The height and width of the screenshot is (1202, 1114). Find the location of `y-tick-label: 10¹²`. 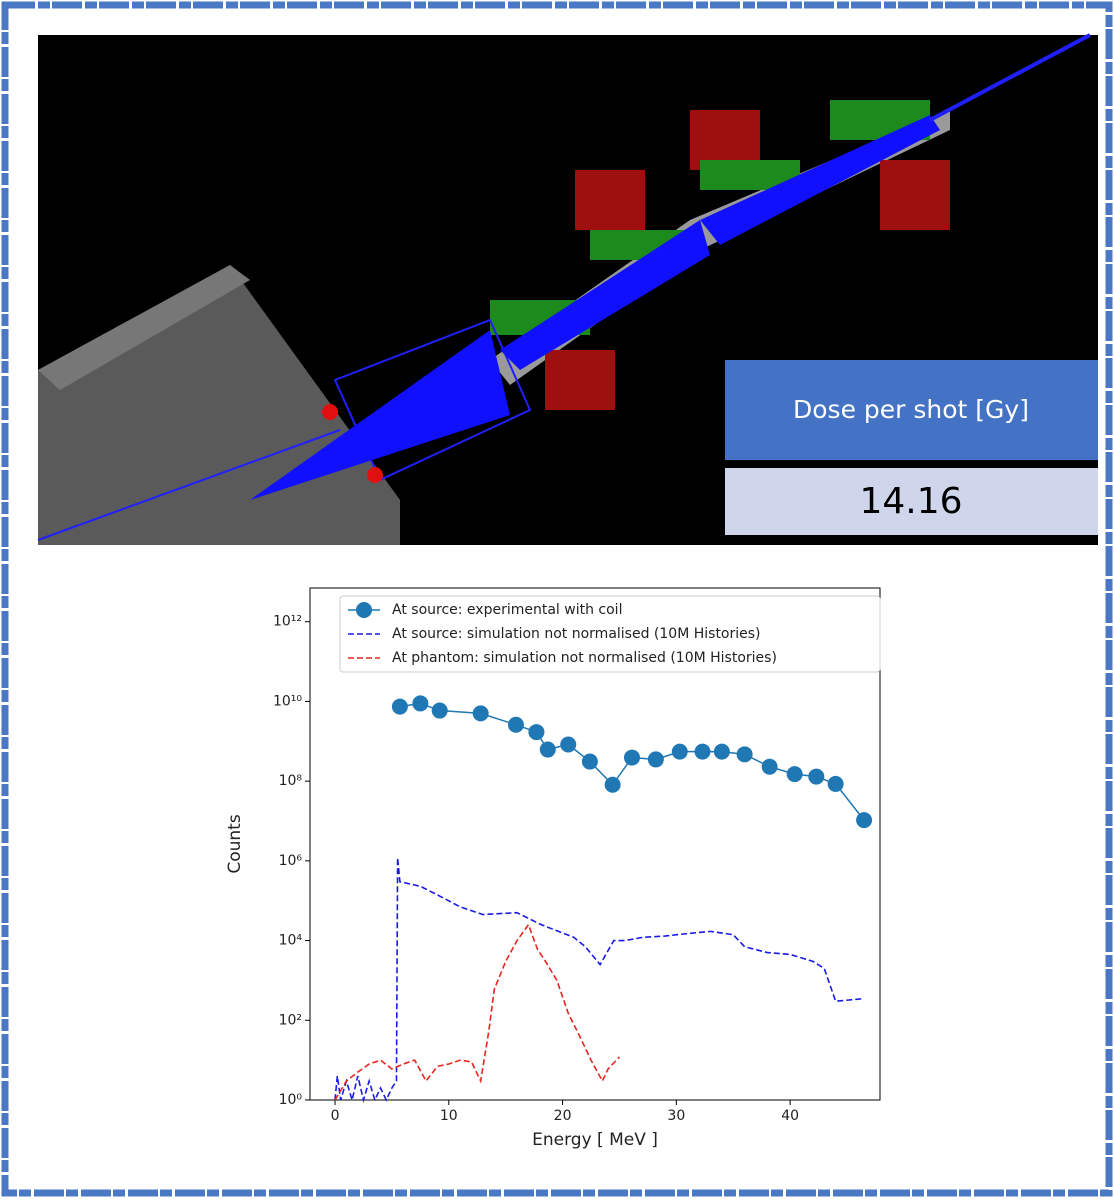

y-tick-label: 10¹² is located at coordinates (287, 622).